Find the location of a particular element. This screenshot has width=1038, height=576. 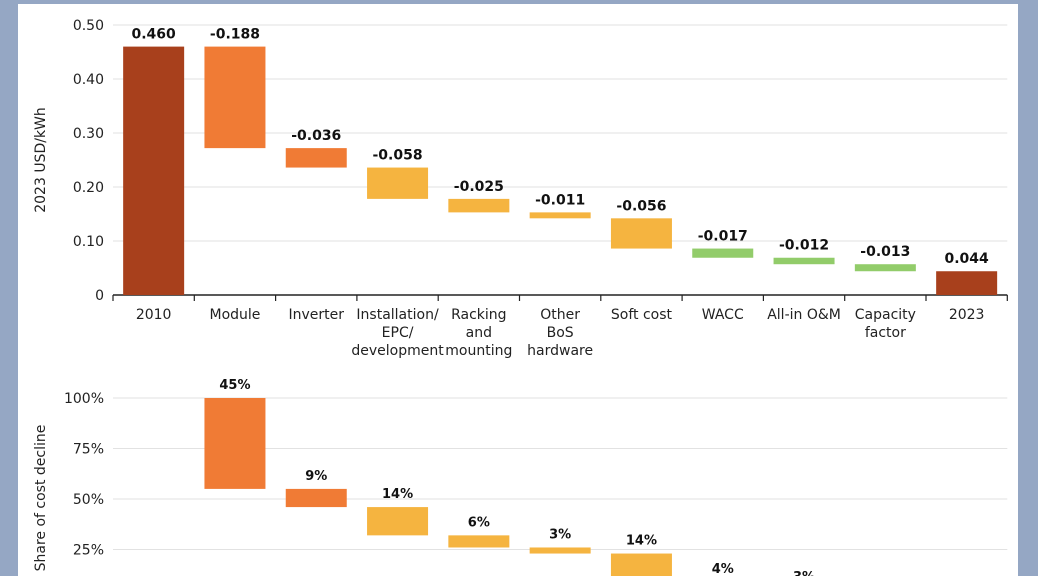

category-label: Racking is located at coordinates (478, 315).